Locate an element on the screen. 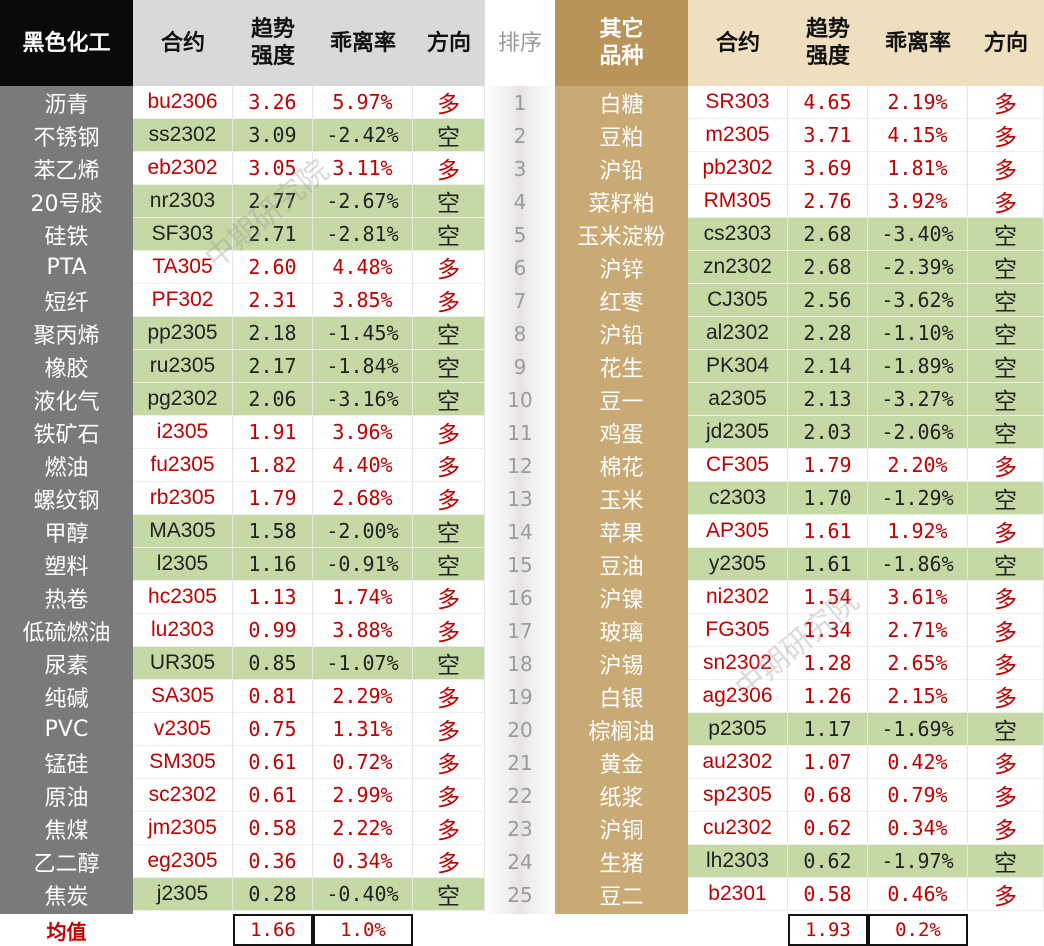 Image resolution: width=1044 pixels, height=946 pixels. table-row: 低硫燃油 lu2303 0.99 3.88% 多 17 玻璃 FG305 1.34 2.71% 多 is located at coordinates (522, 630).